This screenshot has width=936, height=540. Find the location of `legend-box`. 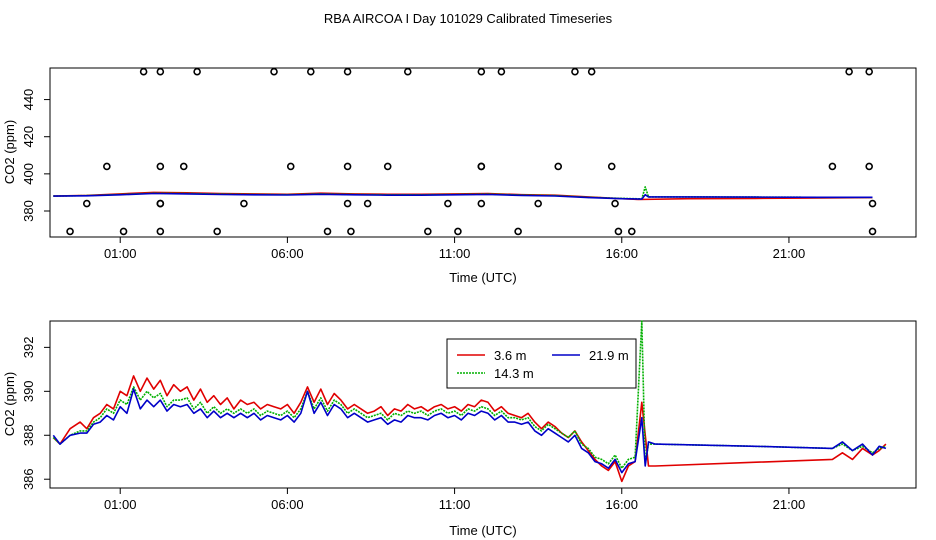

legend-box is located at coordinates (541, 363).